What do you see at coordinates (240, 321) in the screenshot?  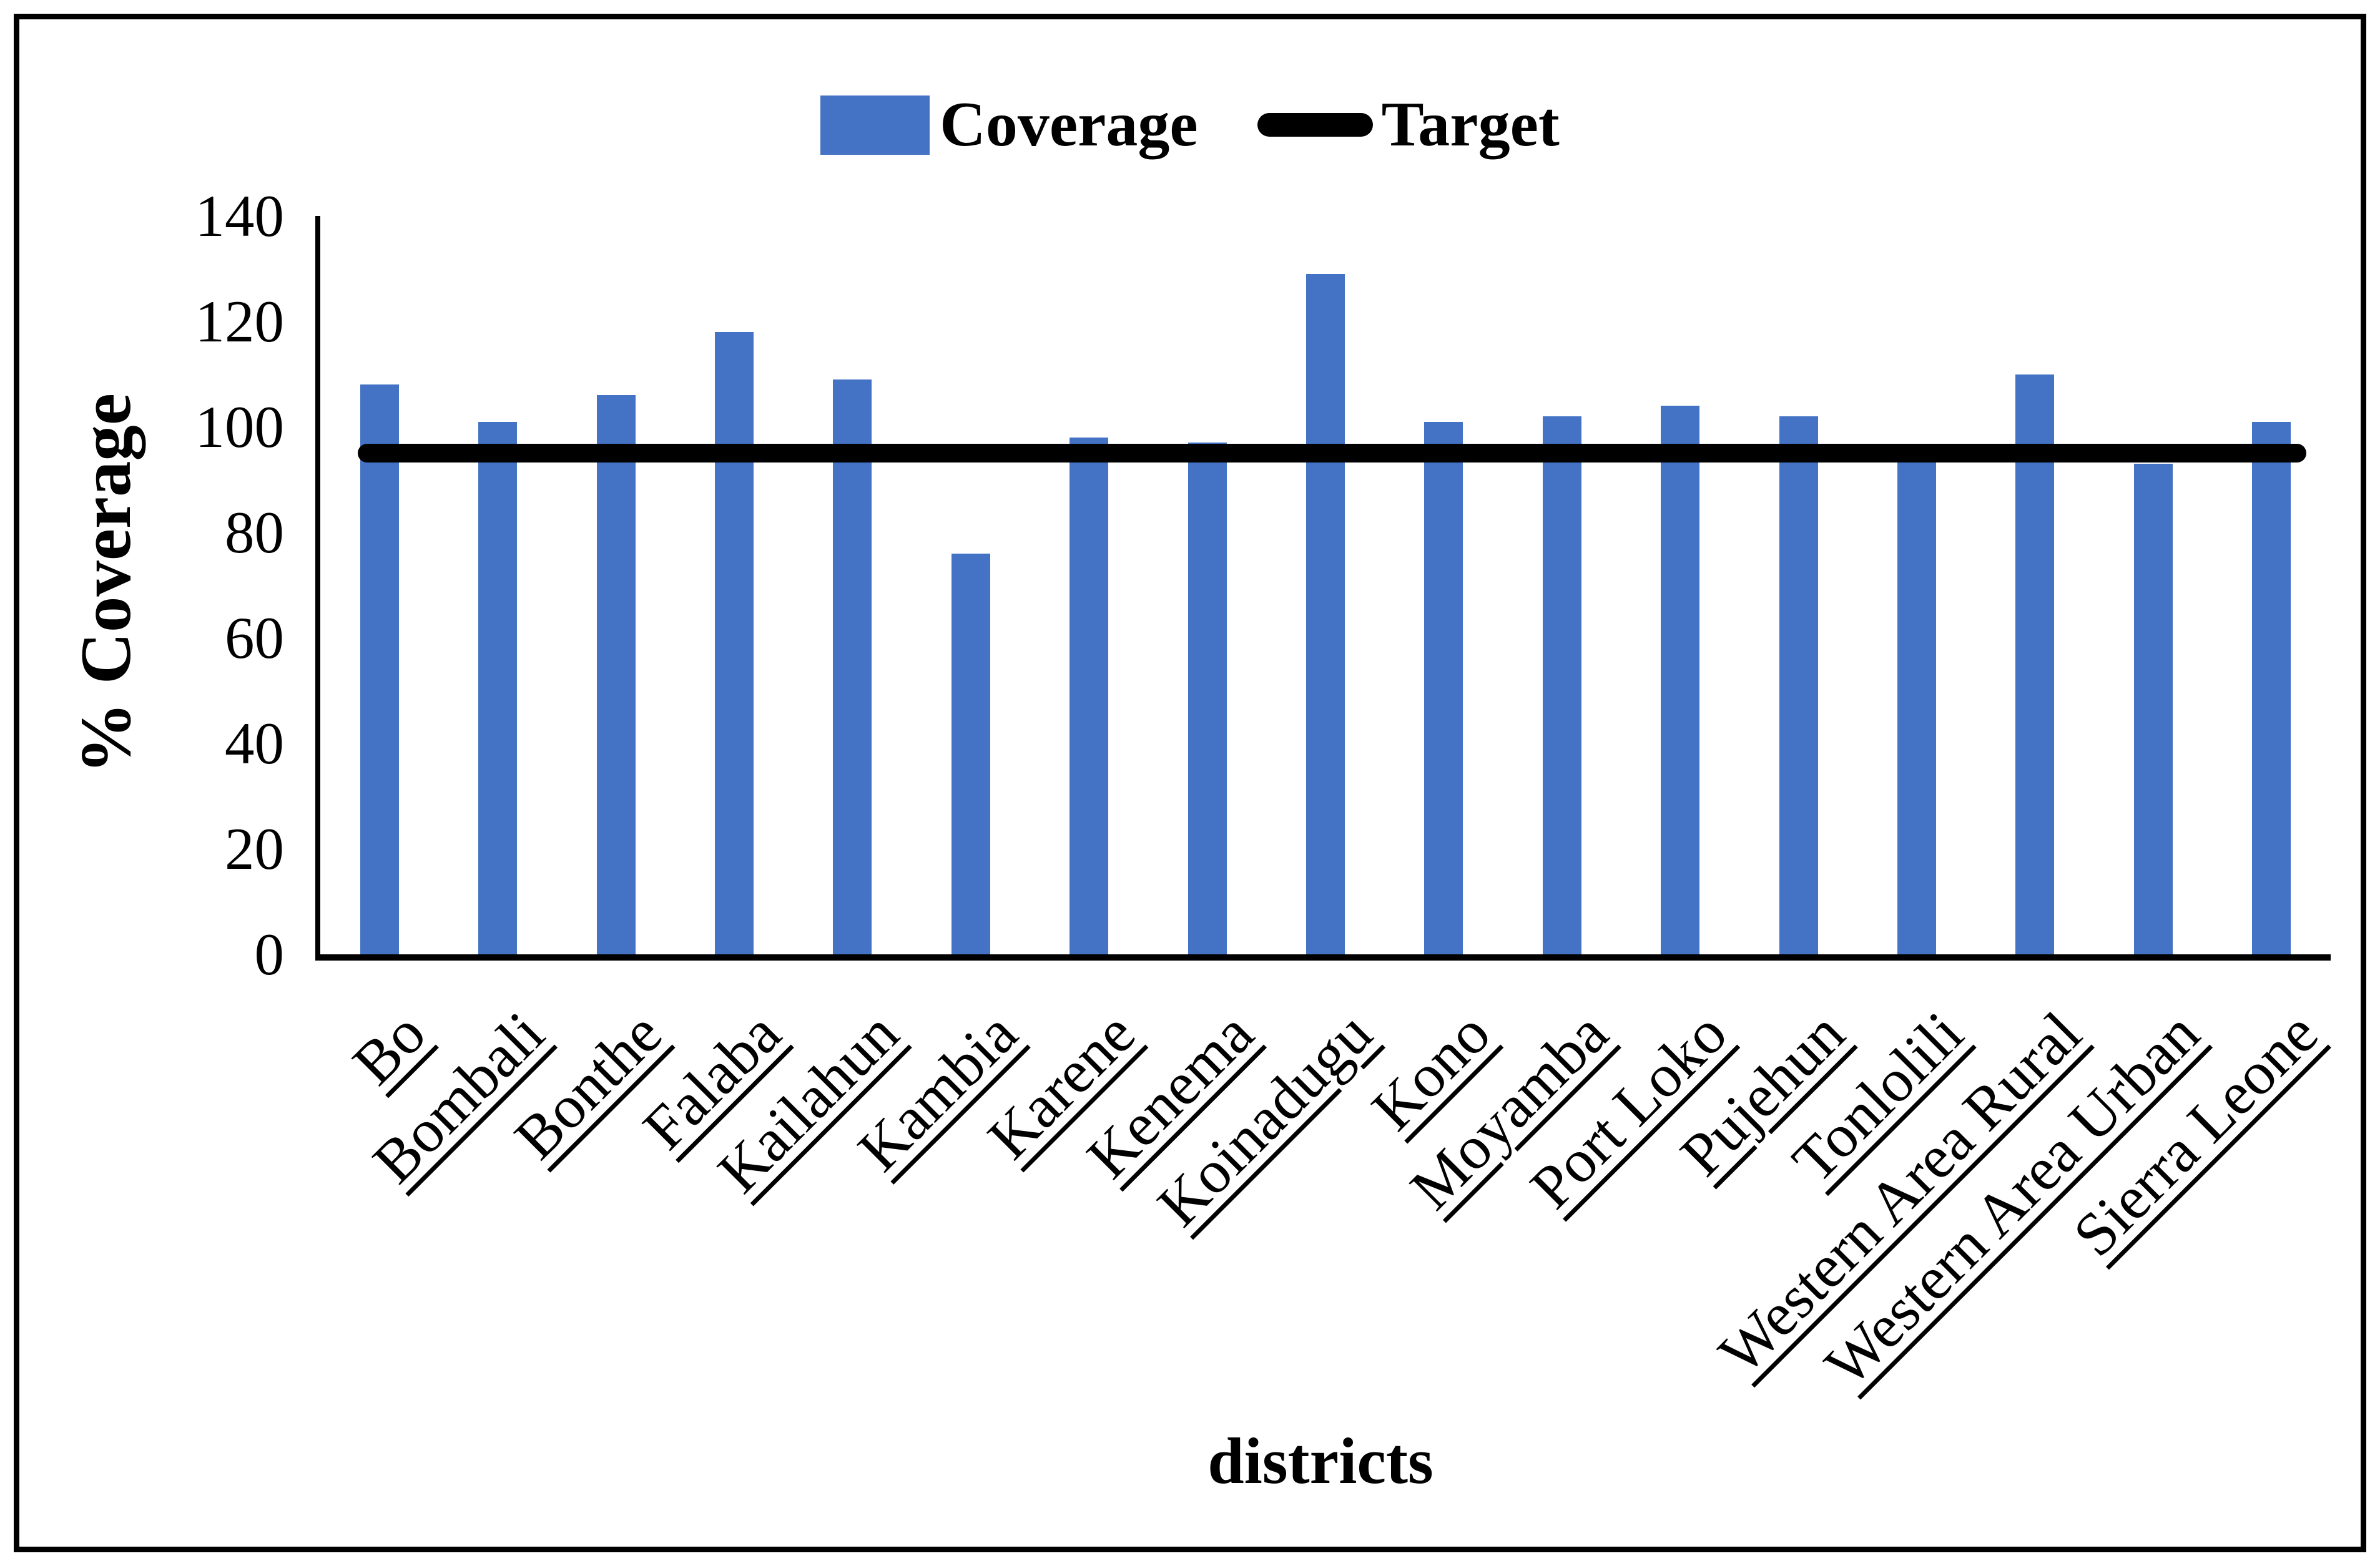 I see `y-tick-label-120: 120` at bounding box center [240, 321].